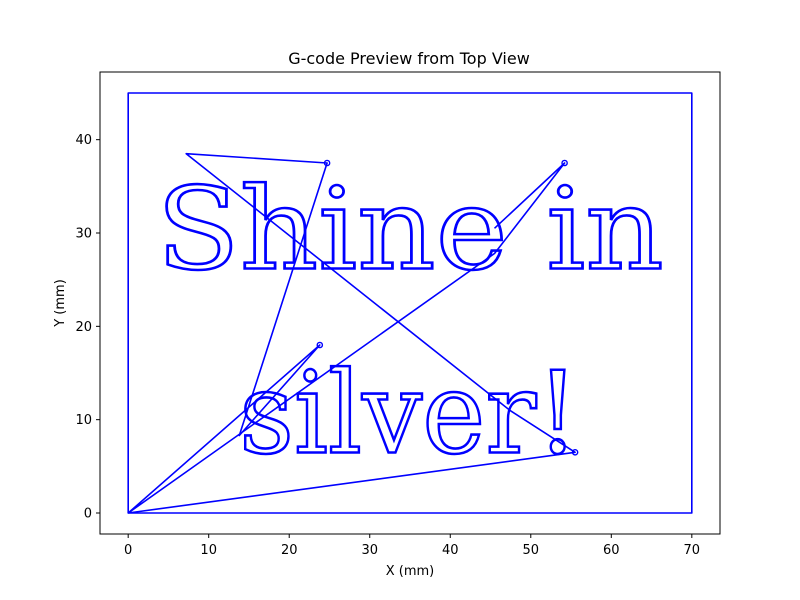 The image size is (800, 600). Describe the element at coordinates (83, 234) in the screenshot. I see `y-tick-label: 30` at that location.